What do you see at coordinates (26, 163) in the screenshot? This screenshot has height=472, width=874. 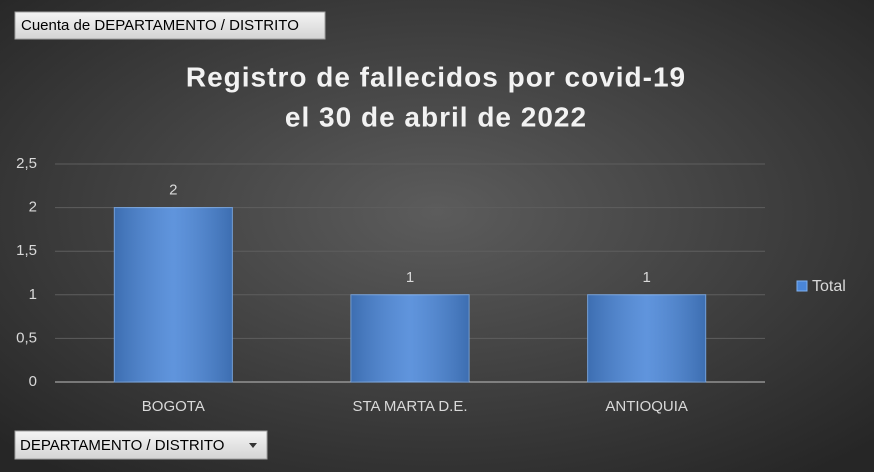 I see `y-tick-label: 2,5` at bounding box center [26, 163].